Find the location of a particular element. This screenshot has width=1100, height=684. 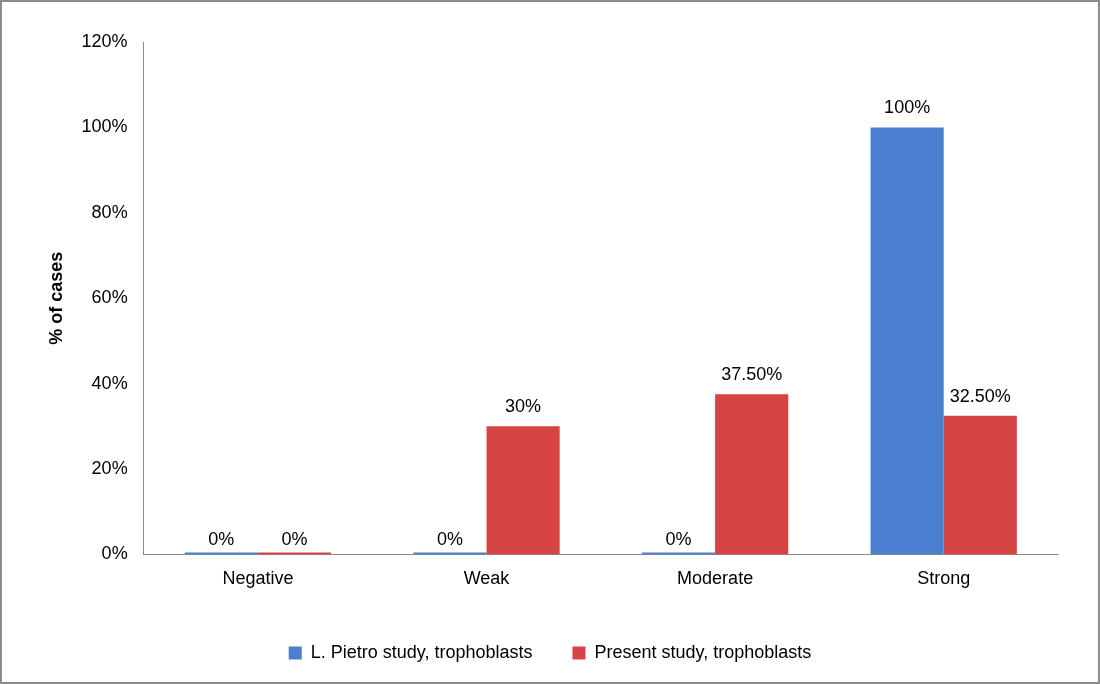

x-tick-label: Strong is located at coordinates (944, 578).